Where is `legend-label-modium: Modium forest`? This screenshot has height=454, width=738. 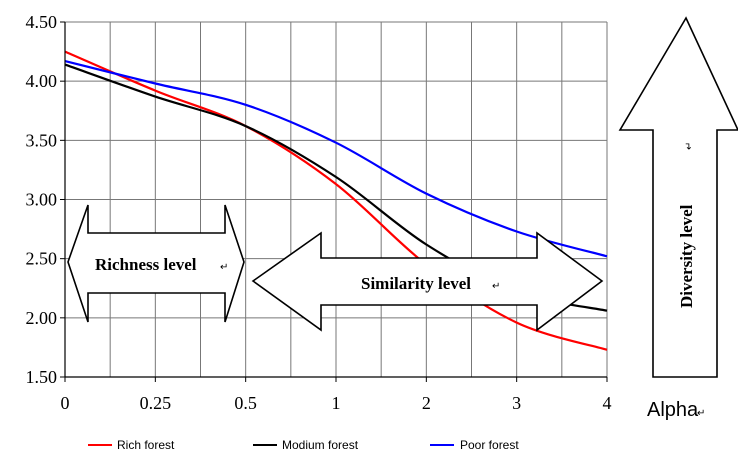
legend-label-modium: Modium forest is located at coordinates (320, 445).